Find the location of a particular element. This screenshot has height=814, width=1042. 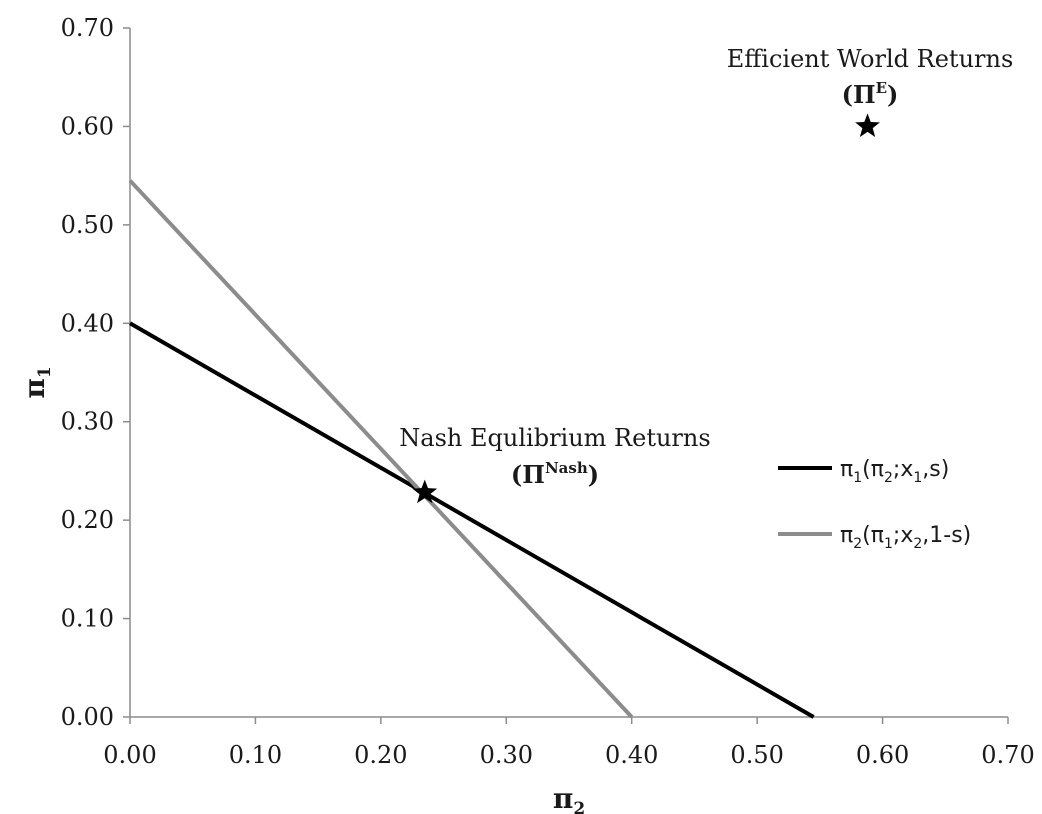

point-symbol-1: (ΠNash) is located at coordinates (555, 474).